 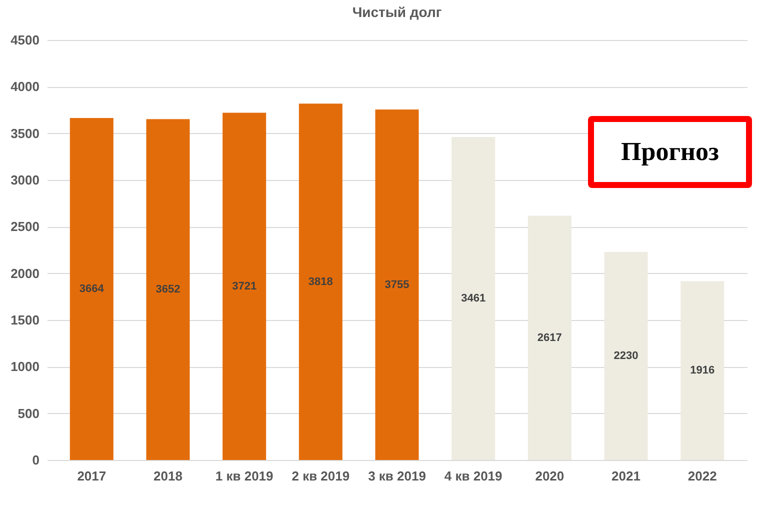 I want to click on data-label: 3652, so click(x=168, y=290).